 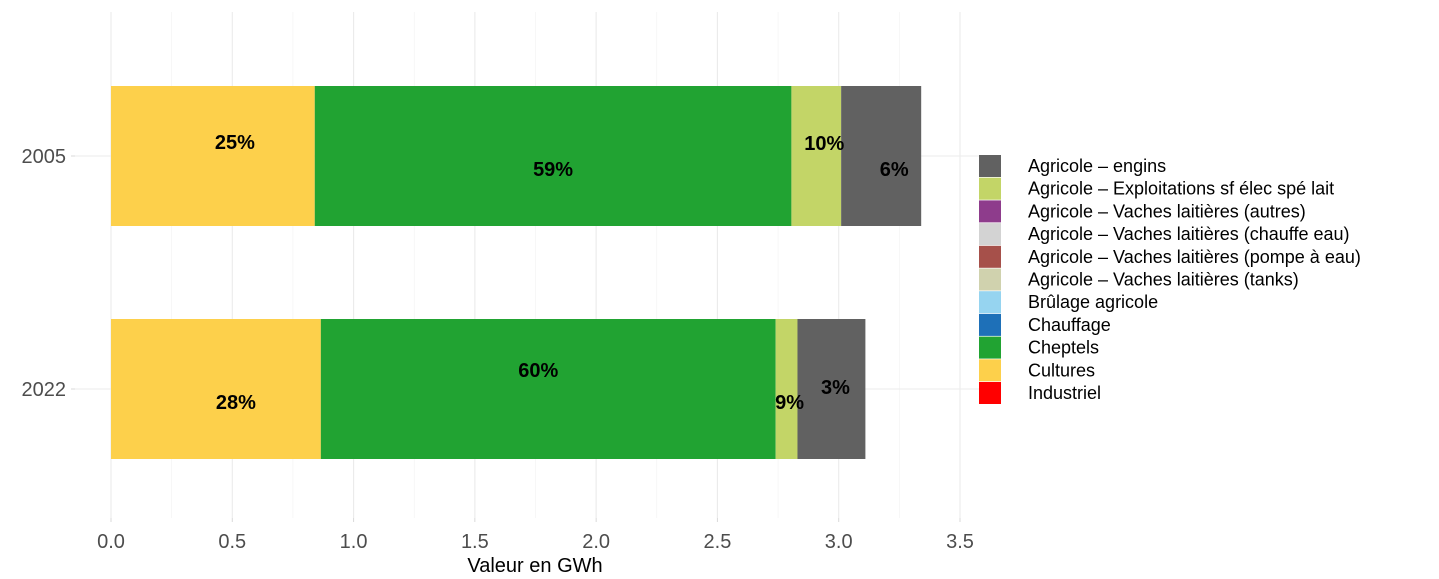 What do you see at coordinates (354, 542) in the screenshot?
I see `x-tick-label: 1.0` at bounding box center [354, 542].